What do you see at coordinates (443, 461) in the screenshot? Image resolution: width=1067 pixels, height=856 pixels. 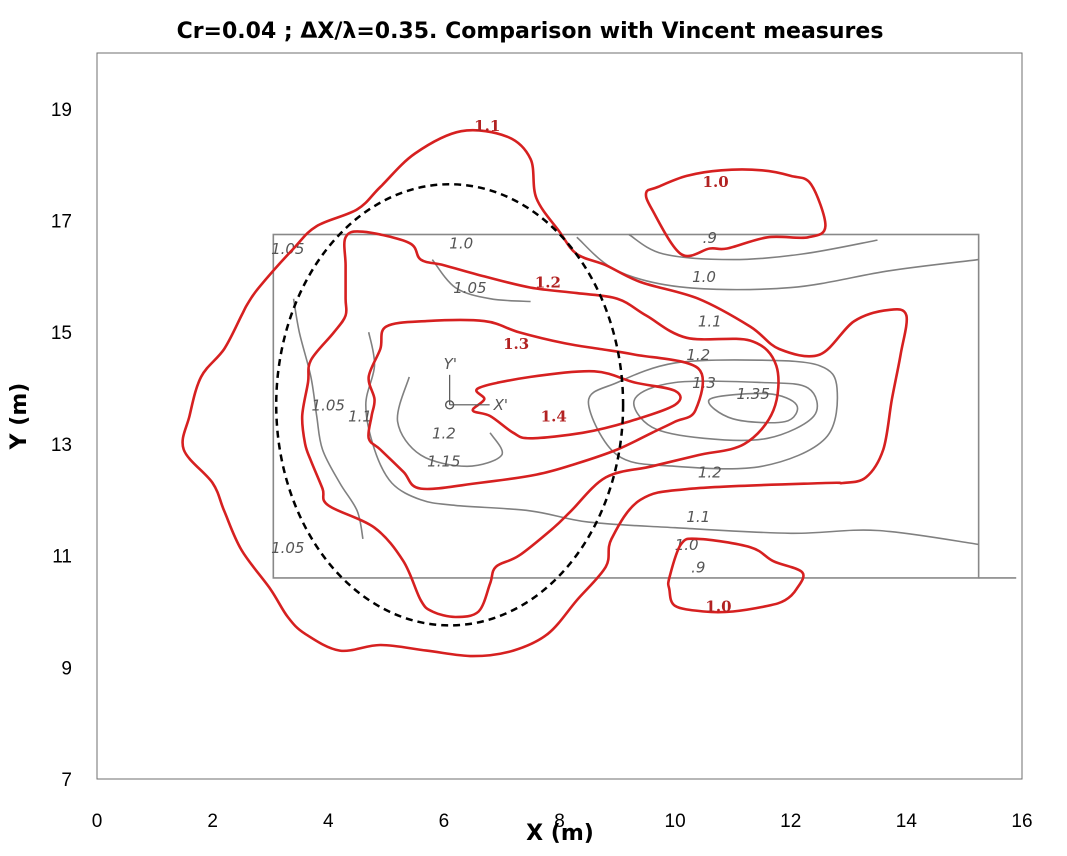 I see `measured-contour-label: 1.15` at bounding box center [443, 461].